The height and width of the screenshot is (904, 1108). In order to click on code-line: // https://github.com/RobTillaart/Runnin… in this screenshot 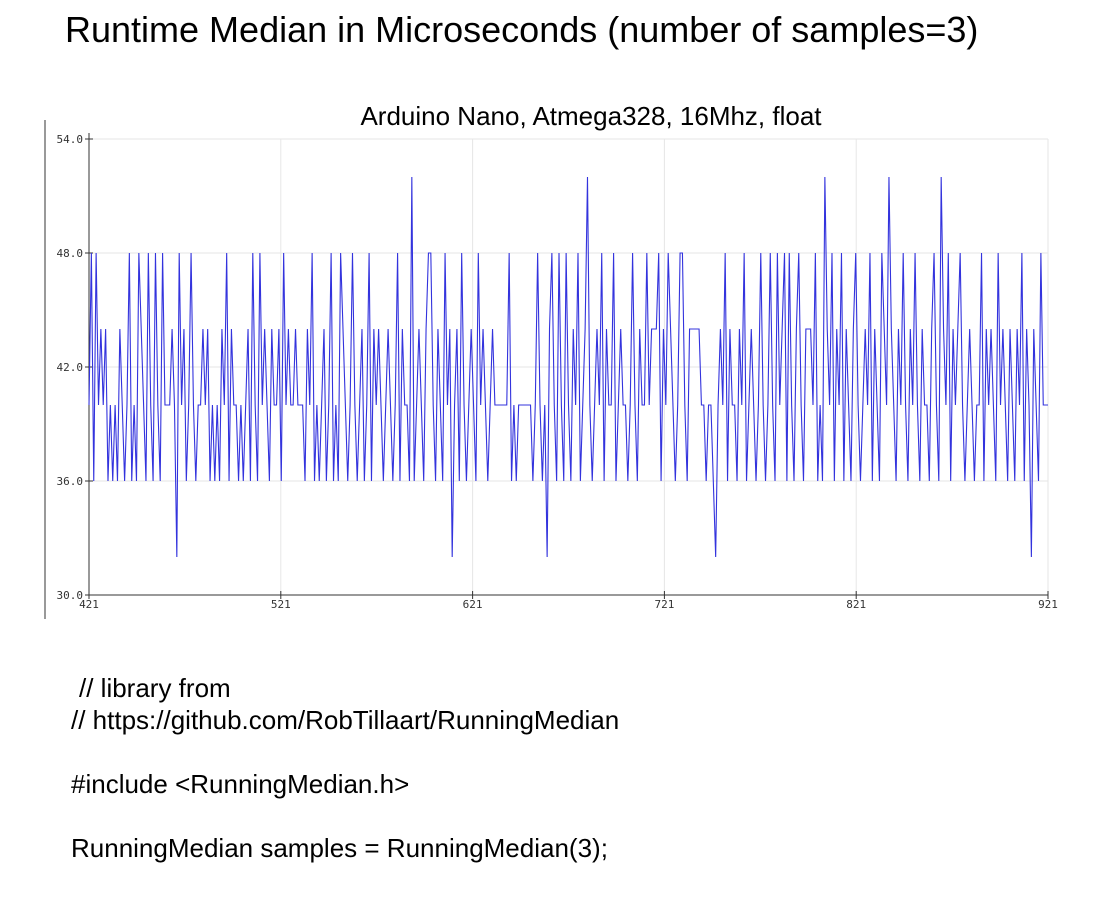, I will do `click(345, 720)`.